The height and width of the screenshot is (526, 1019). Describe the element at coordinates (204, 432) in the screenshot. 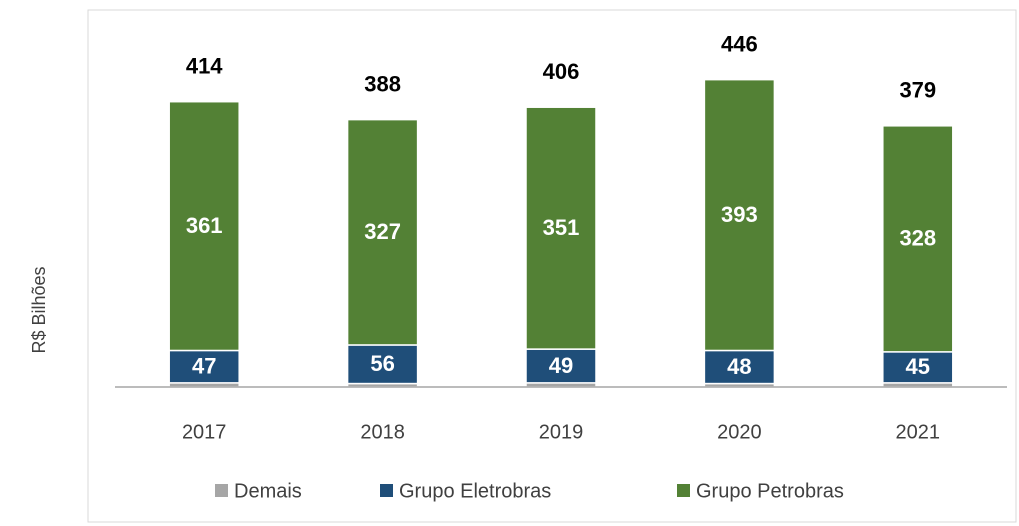

I see `x-tick-label: 2017` at that location.